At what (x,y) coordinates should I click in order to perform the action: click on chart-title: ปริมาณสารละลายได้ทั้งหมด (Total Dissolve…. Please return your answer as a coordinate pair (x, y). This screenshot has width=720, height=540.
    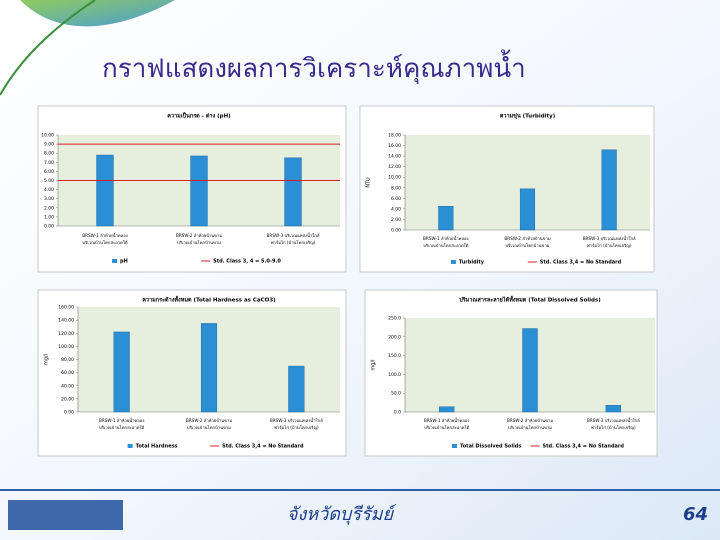
    Looking at the image, I should click on (530, 299).